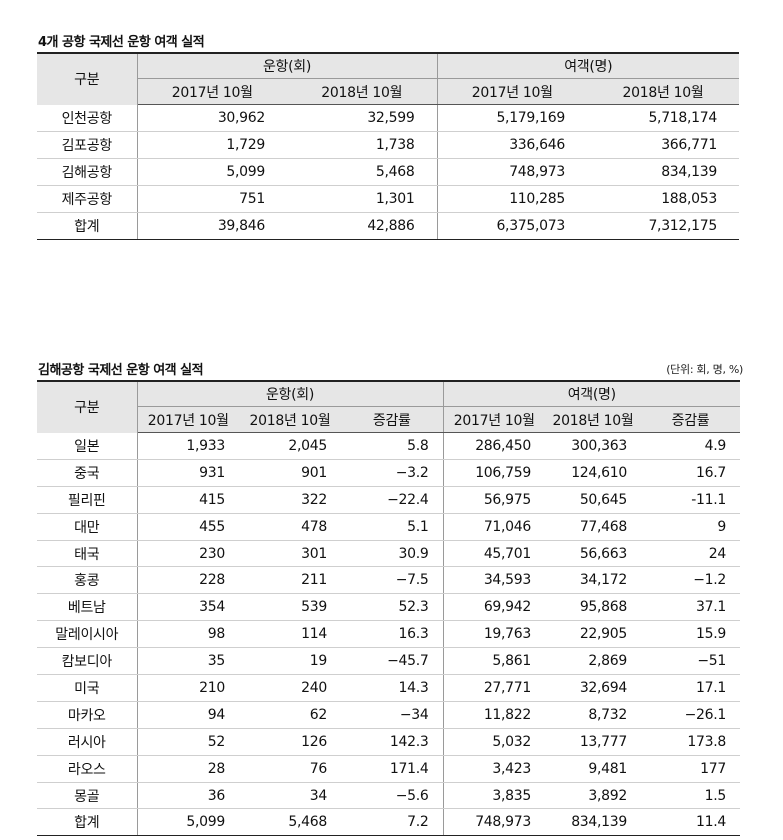 The height and width of the screenshot is (840, 783). What do you see at coordinates (663, 199) in the screenshot?
I see `table-cell: 188,053` at bounding box center [663, 199].